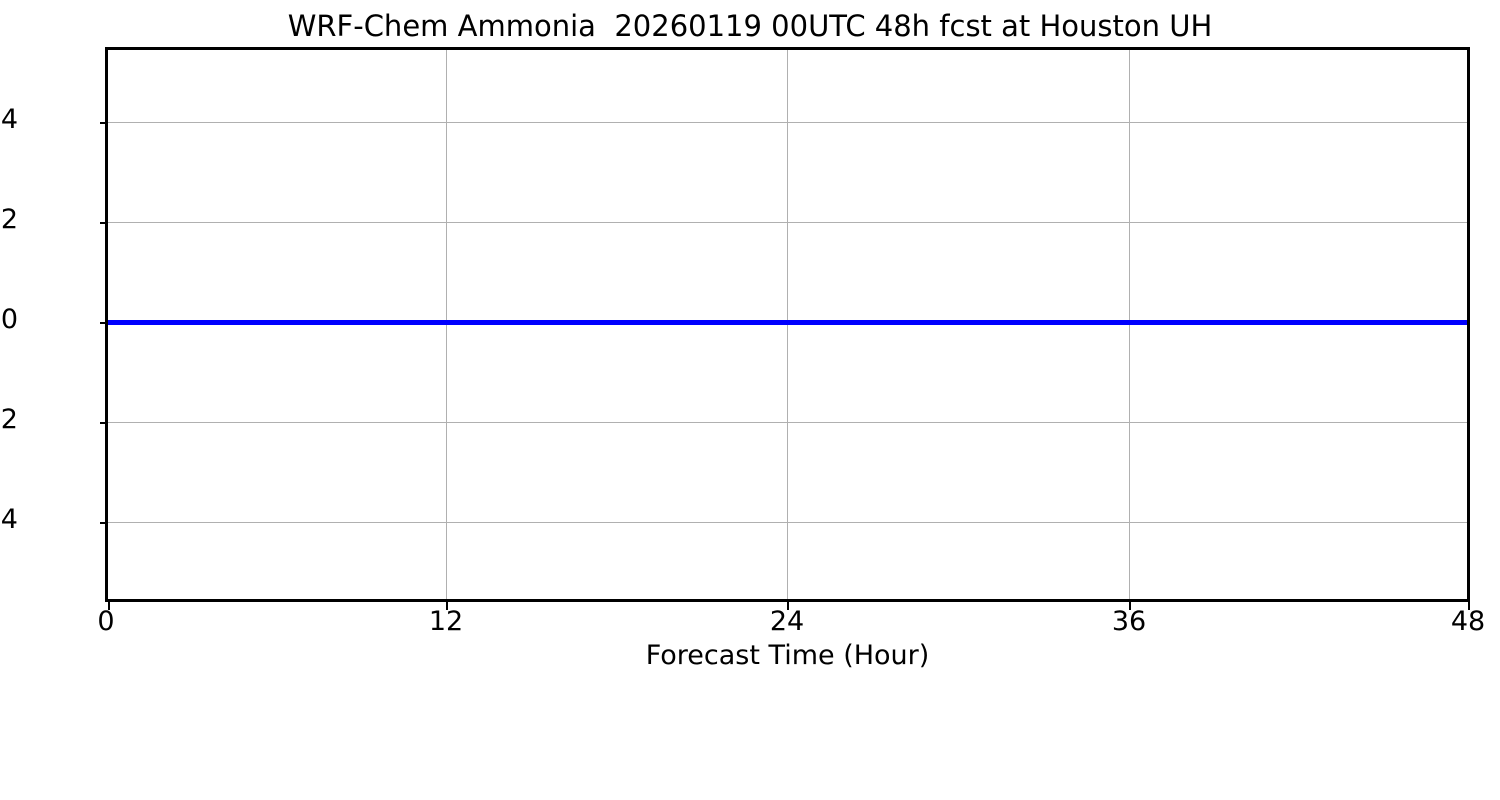 The image size is (1500, 800). I want to click on xtick-label: 12, so click(446, 621).